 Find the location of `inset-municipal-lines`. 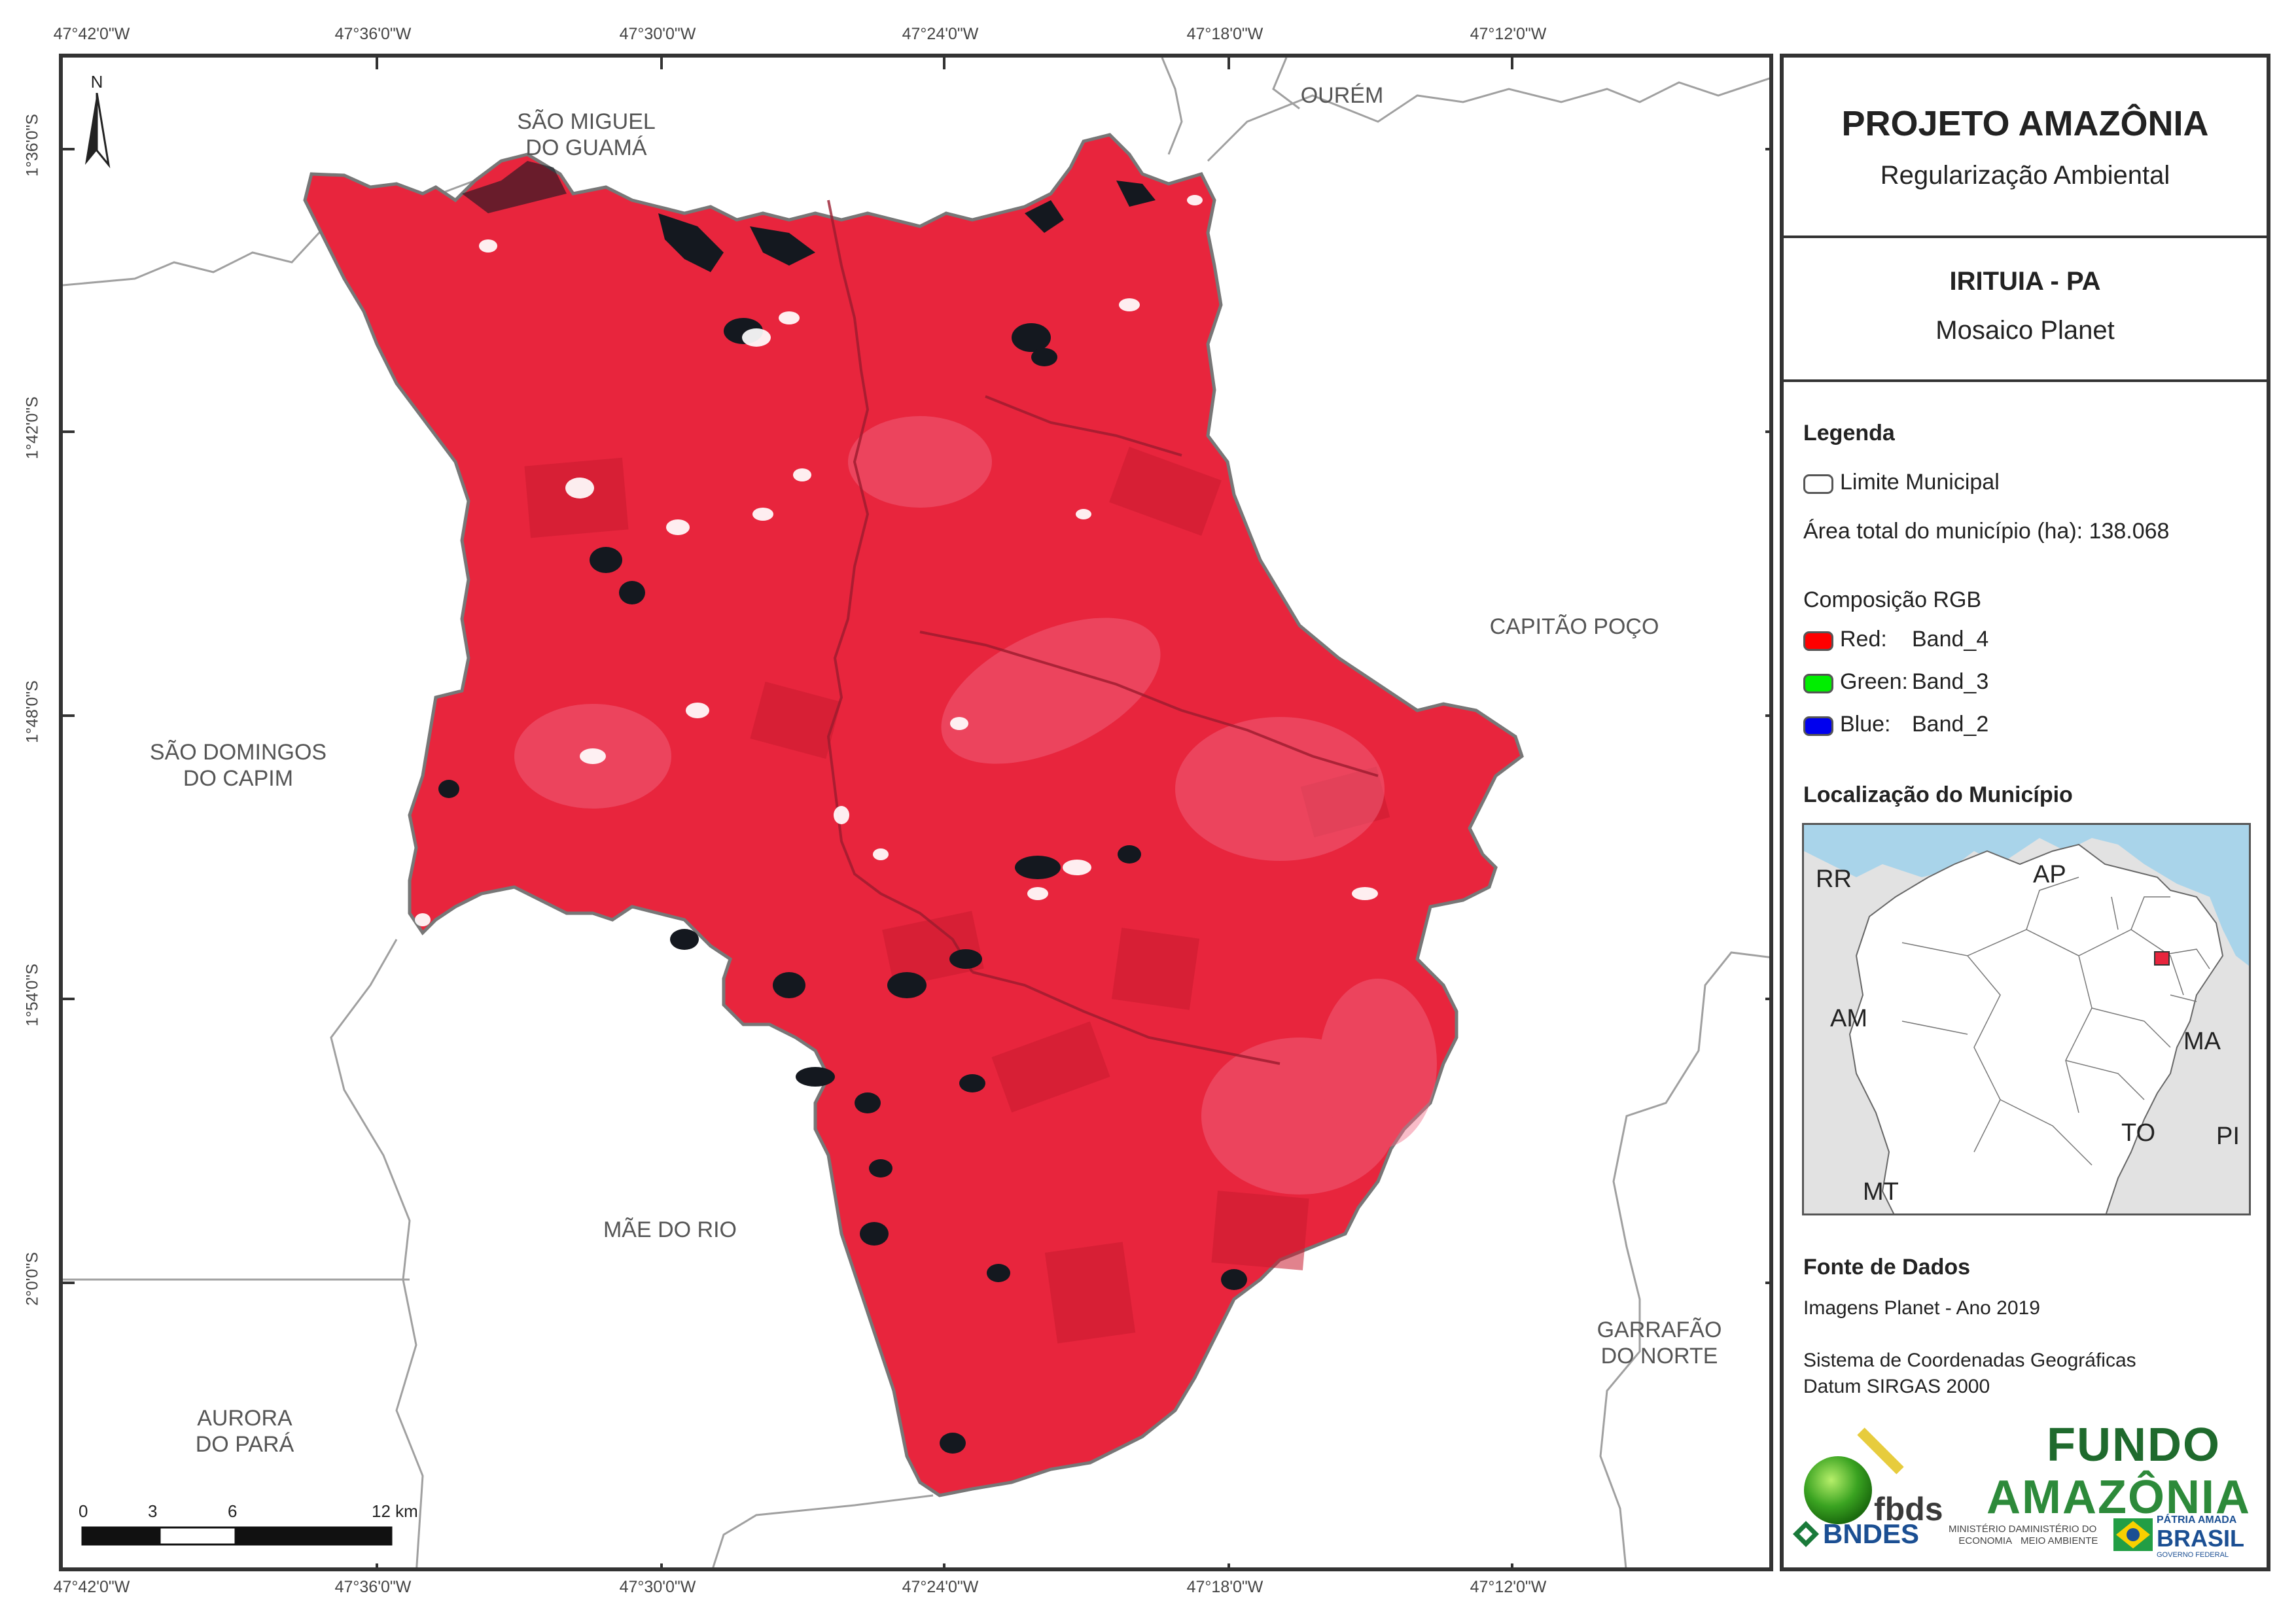

inset-municipal-lines is located at coordinates (2055, 1022).